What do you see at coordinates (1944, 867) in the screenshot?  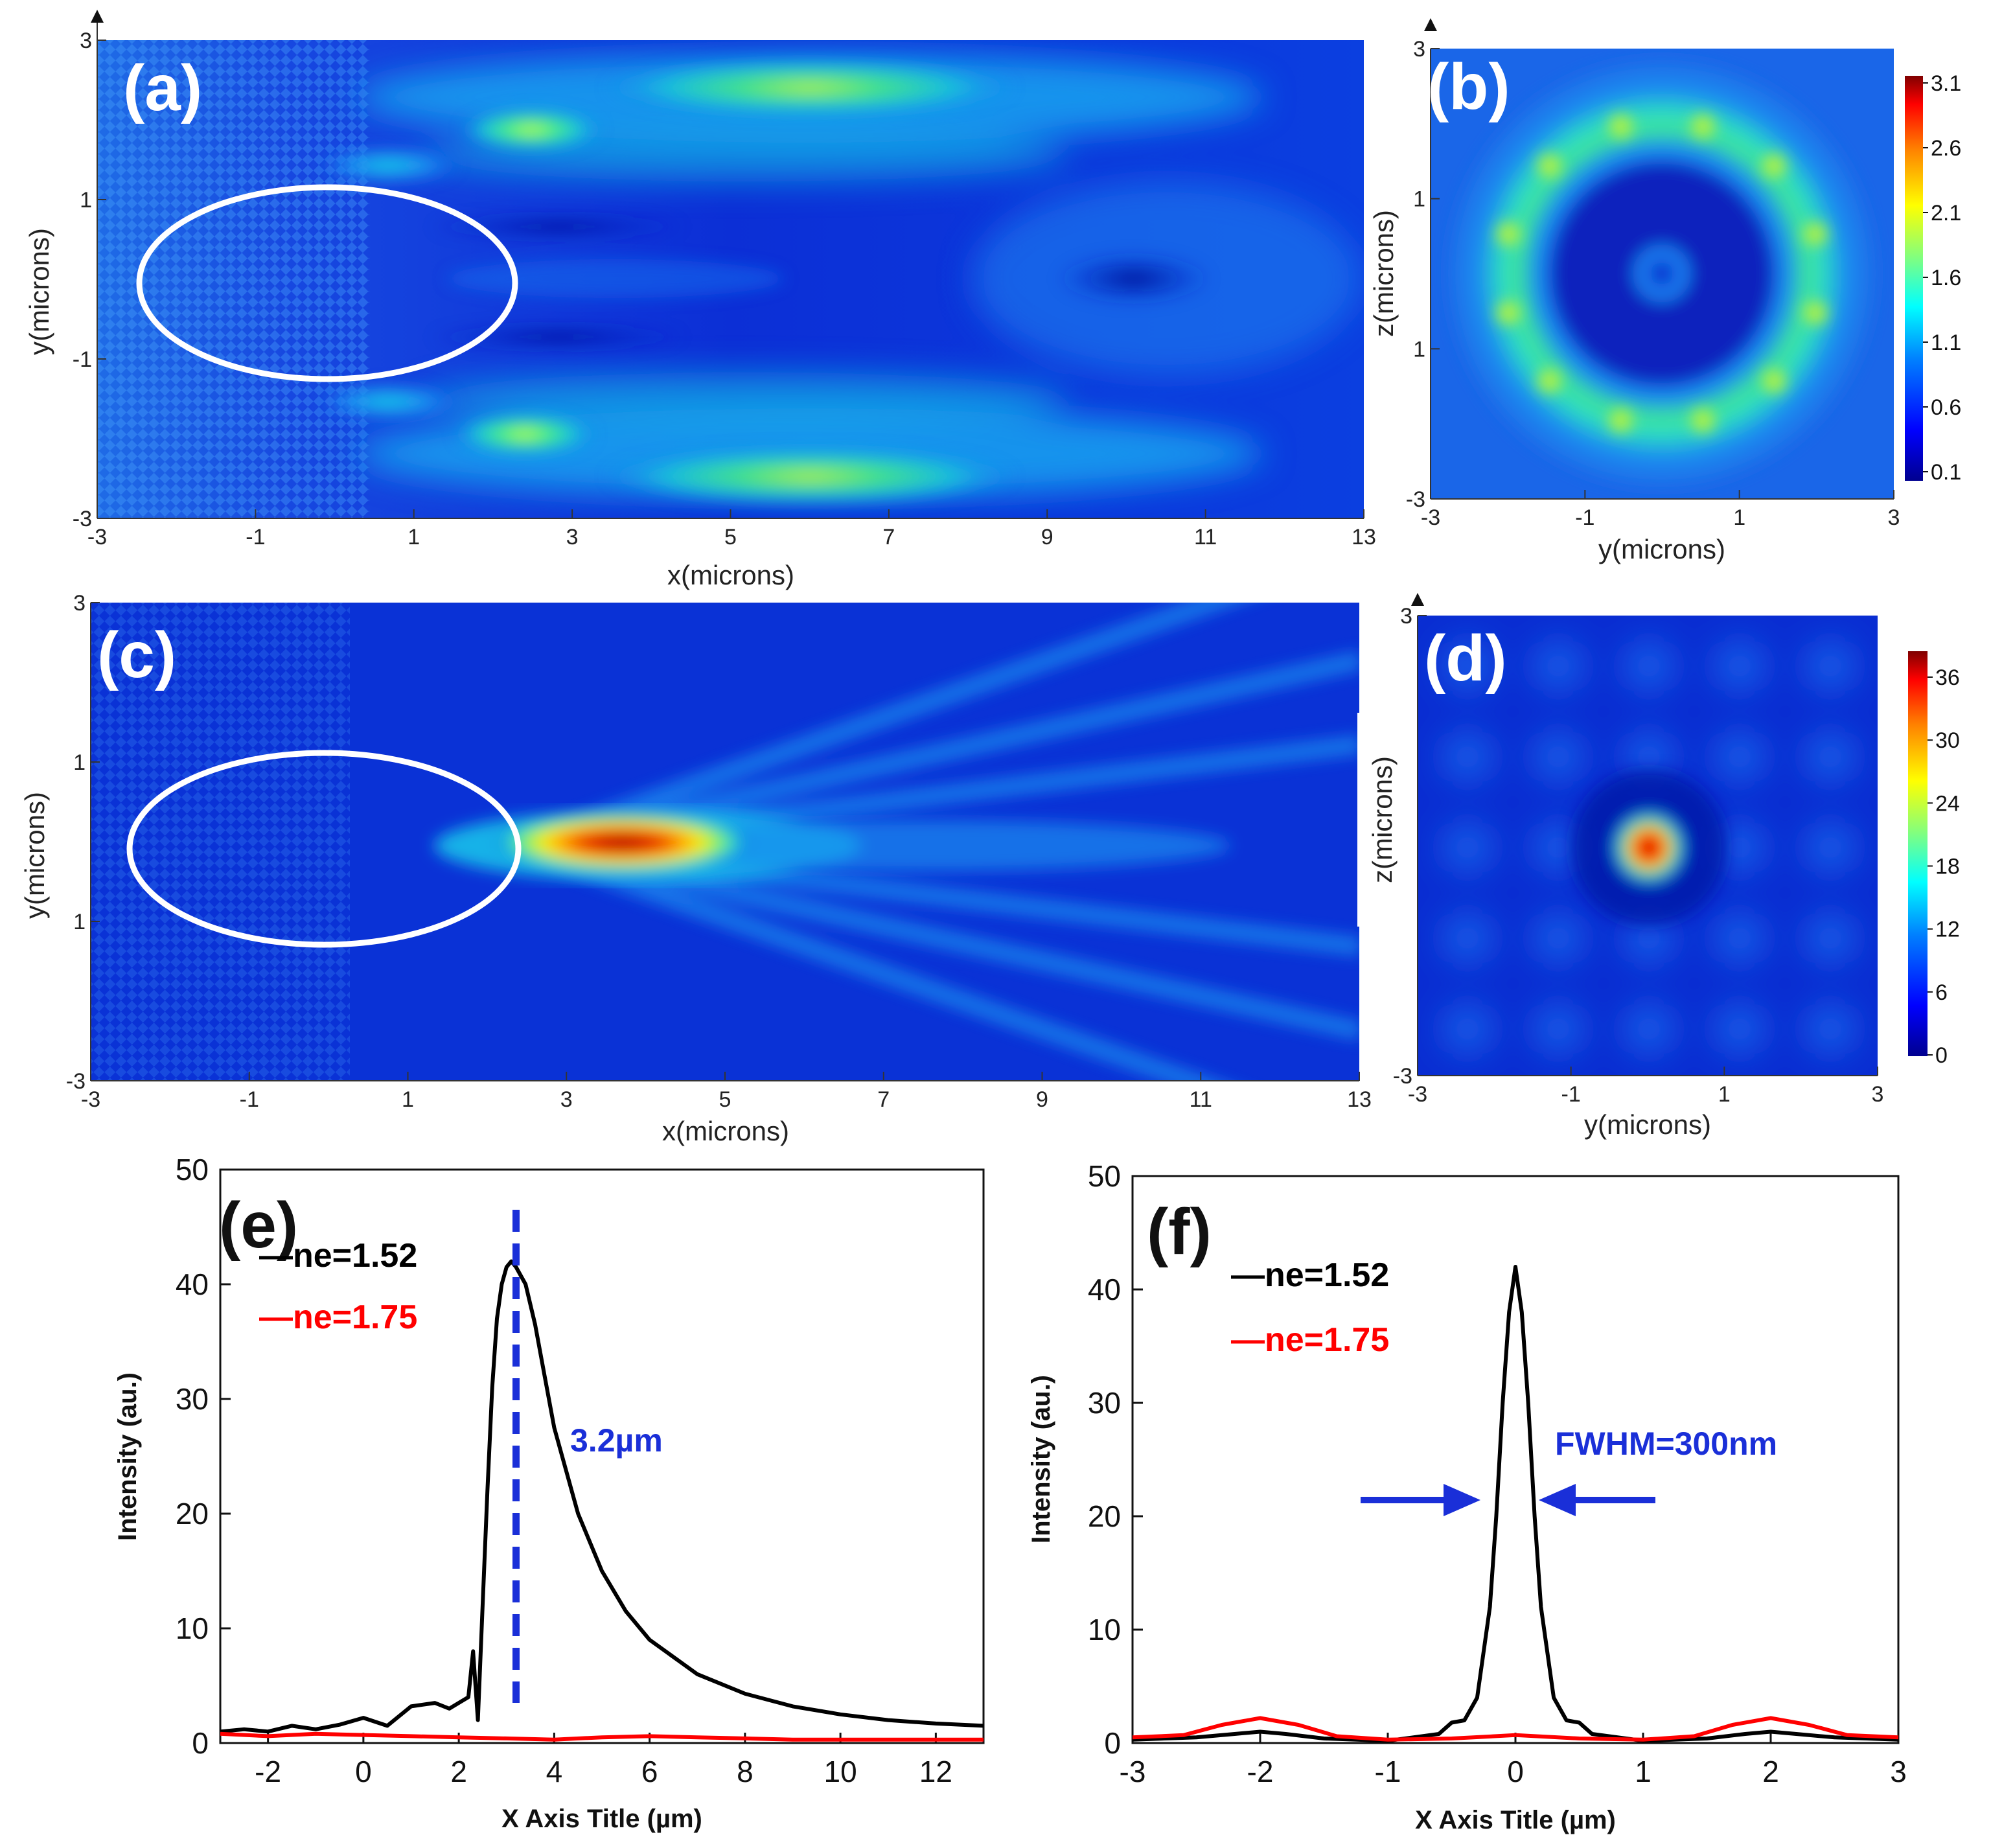 I see `panel-d-colorbar-ticks: 36 30 24 18 12 6 0` at bounding box center [1944, 867].